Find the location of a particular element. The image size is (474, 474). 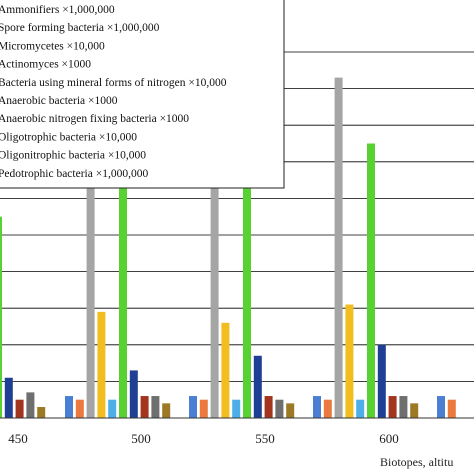

legend-label: Pedotrophic bacteria ×1,000,000 is located at coordinates (74, 174).